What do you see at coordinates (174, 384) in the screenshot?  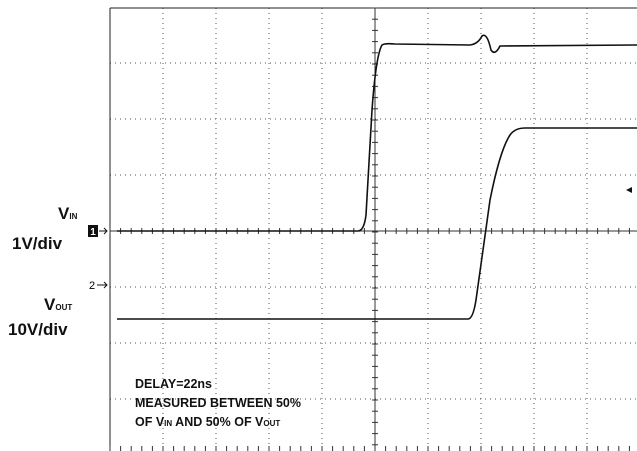 I see `annotation-line: DELAY=22ns` at bounding box center [174, 384].